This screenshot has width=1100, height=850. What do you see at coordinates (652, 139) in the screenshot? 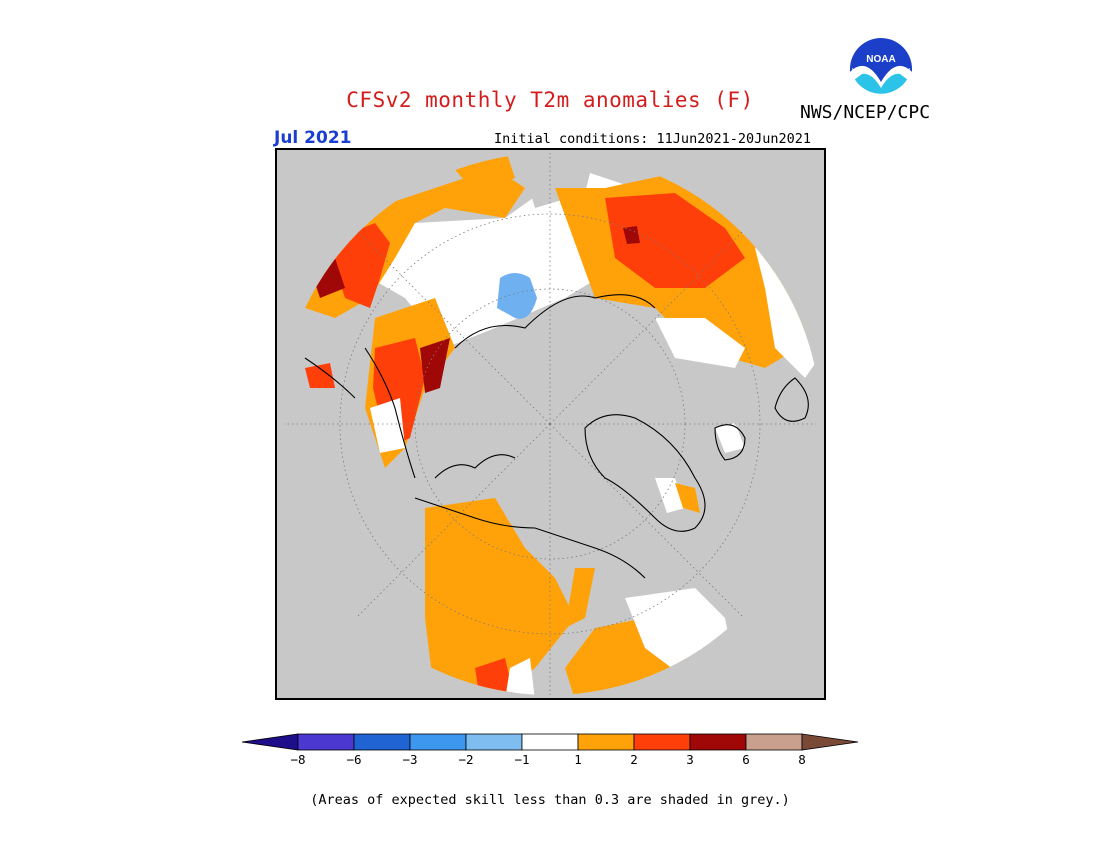
I see `initial-conditions: Initial conditions: 11Jun2021-20Jun2021` at bounding box center [652, 139].